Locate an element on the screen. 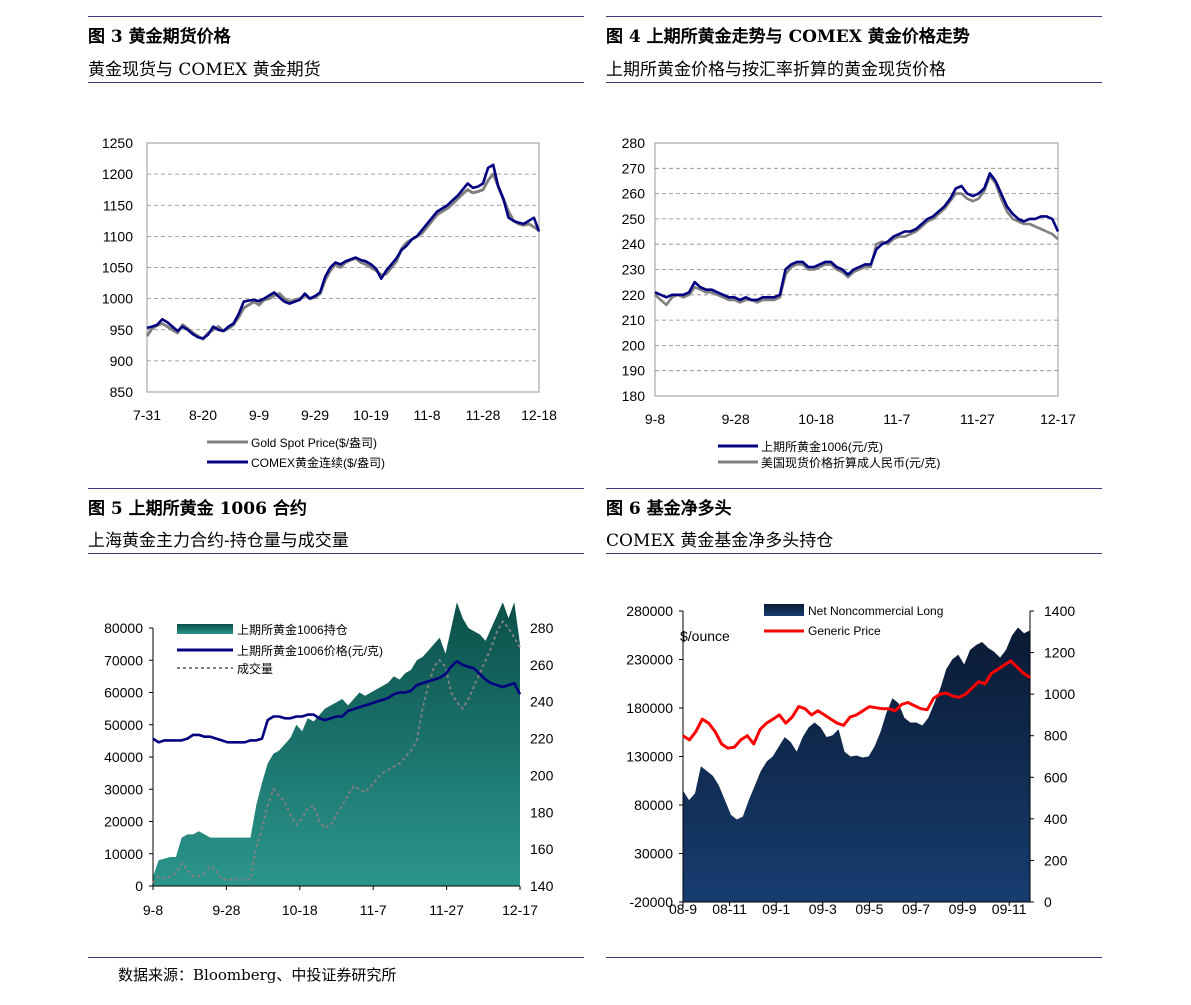  figure-3-subtitle-rule is located at coordinates (336, 82).